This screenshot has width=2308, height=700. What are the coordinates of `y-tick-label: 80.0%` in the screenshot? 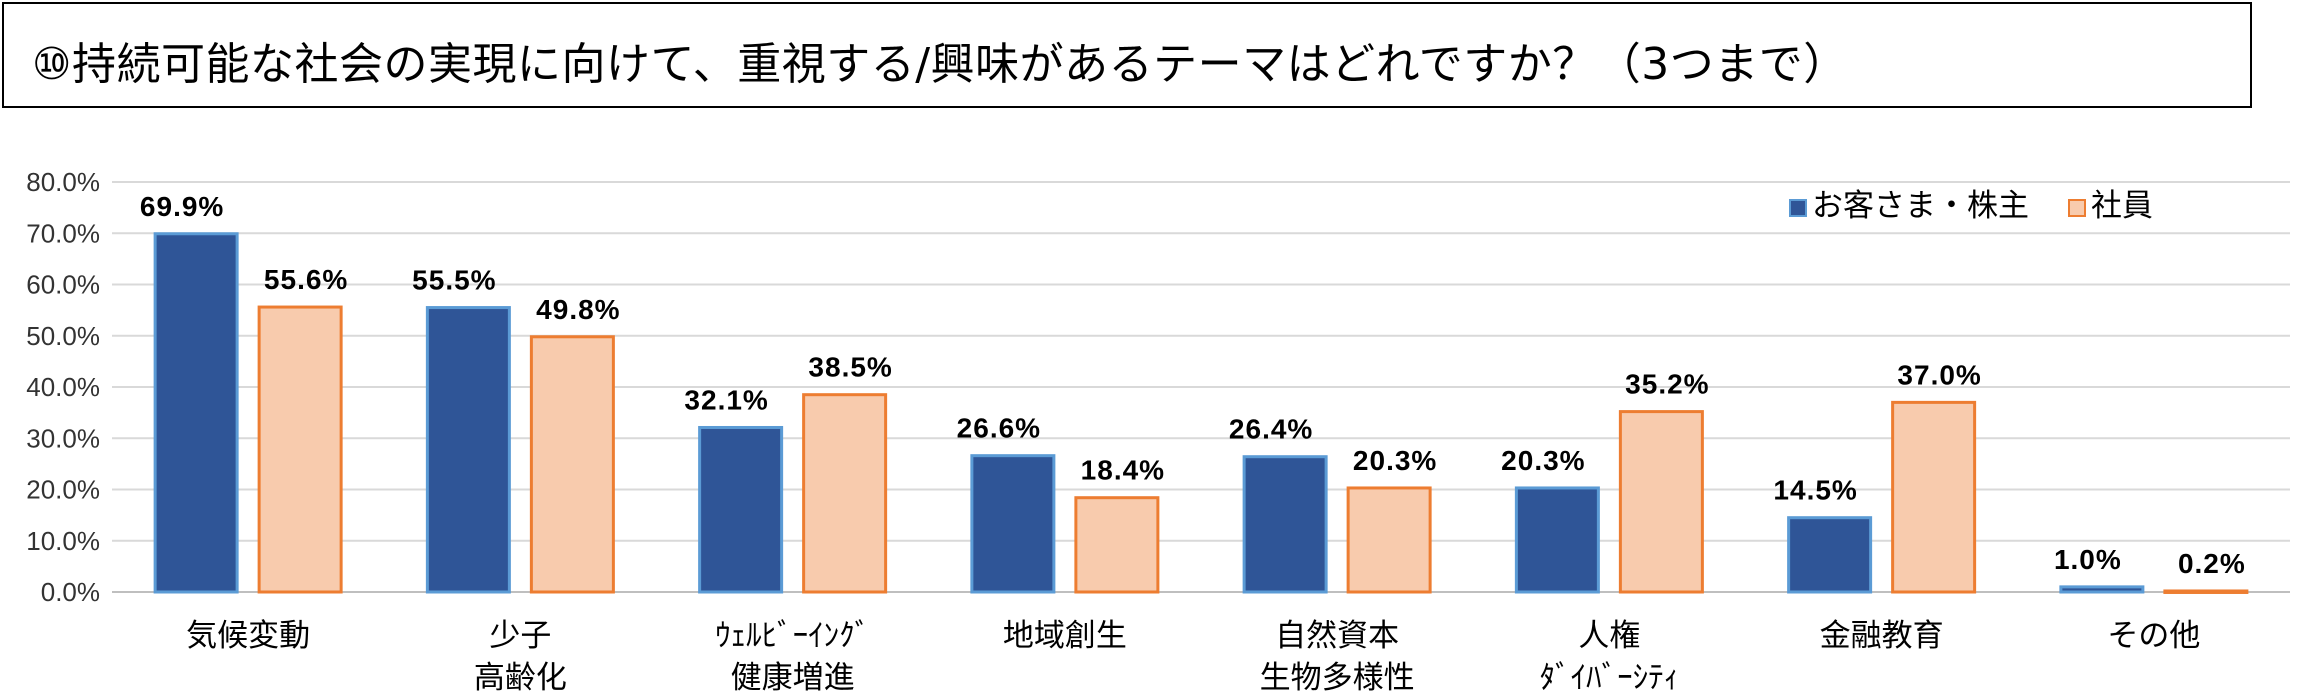 It's located at (63, 182).